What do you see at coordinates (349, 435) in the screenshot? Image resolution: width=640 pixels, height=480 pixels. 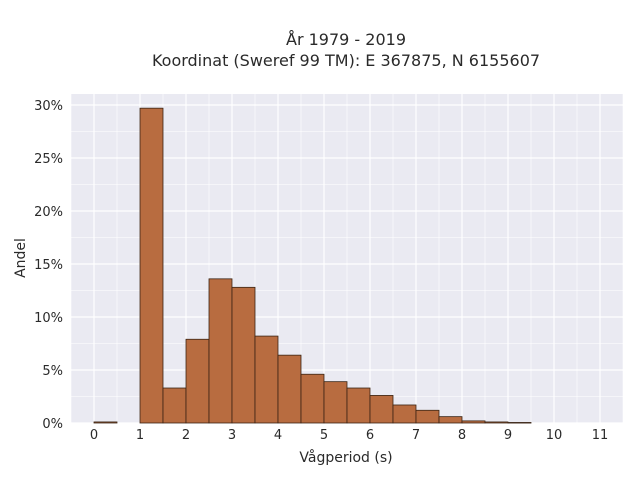 I see `x-tick-labels: 0 1 2 3 4 5 6 7 8 9 10 11` at bounding box center [349, 435].